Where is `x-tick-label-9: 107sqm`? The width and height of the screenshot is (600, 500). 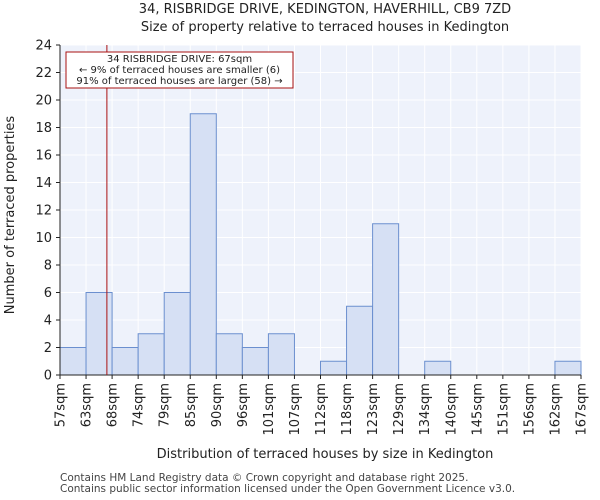 x-tick-label-9: 107sqm is located at coordinates (295, 409).